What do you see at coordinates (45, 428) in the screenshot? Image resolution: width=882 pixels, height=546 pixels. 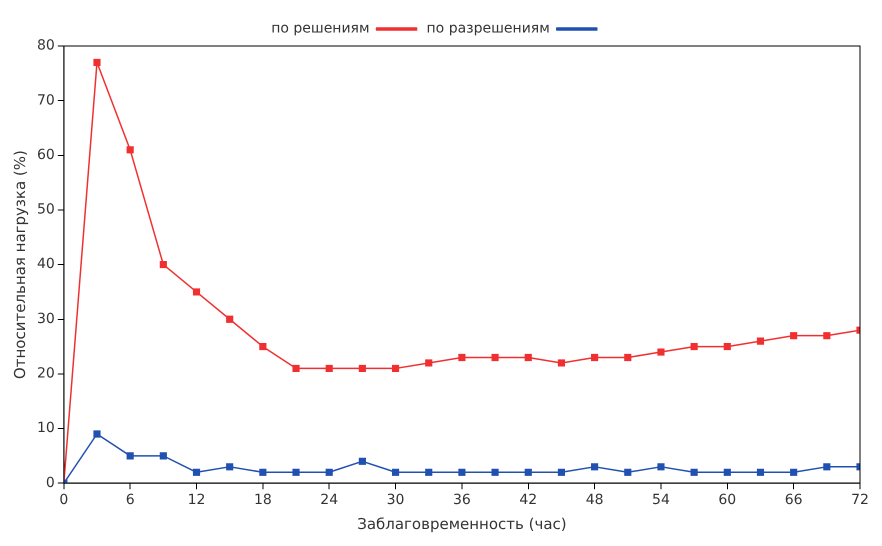 I see `y-tick-label: 10` at bounding box center [45, 428].